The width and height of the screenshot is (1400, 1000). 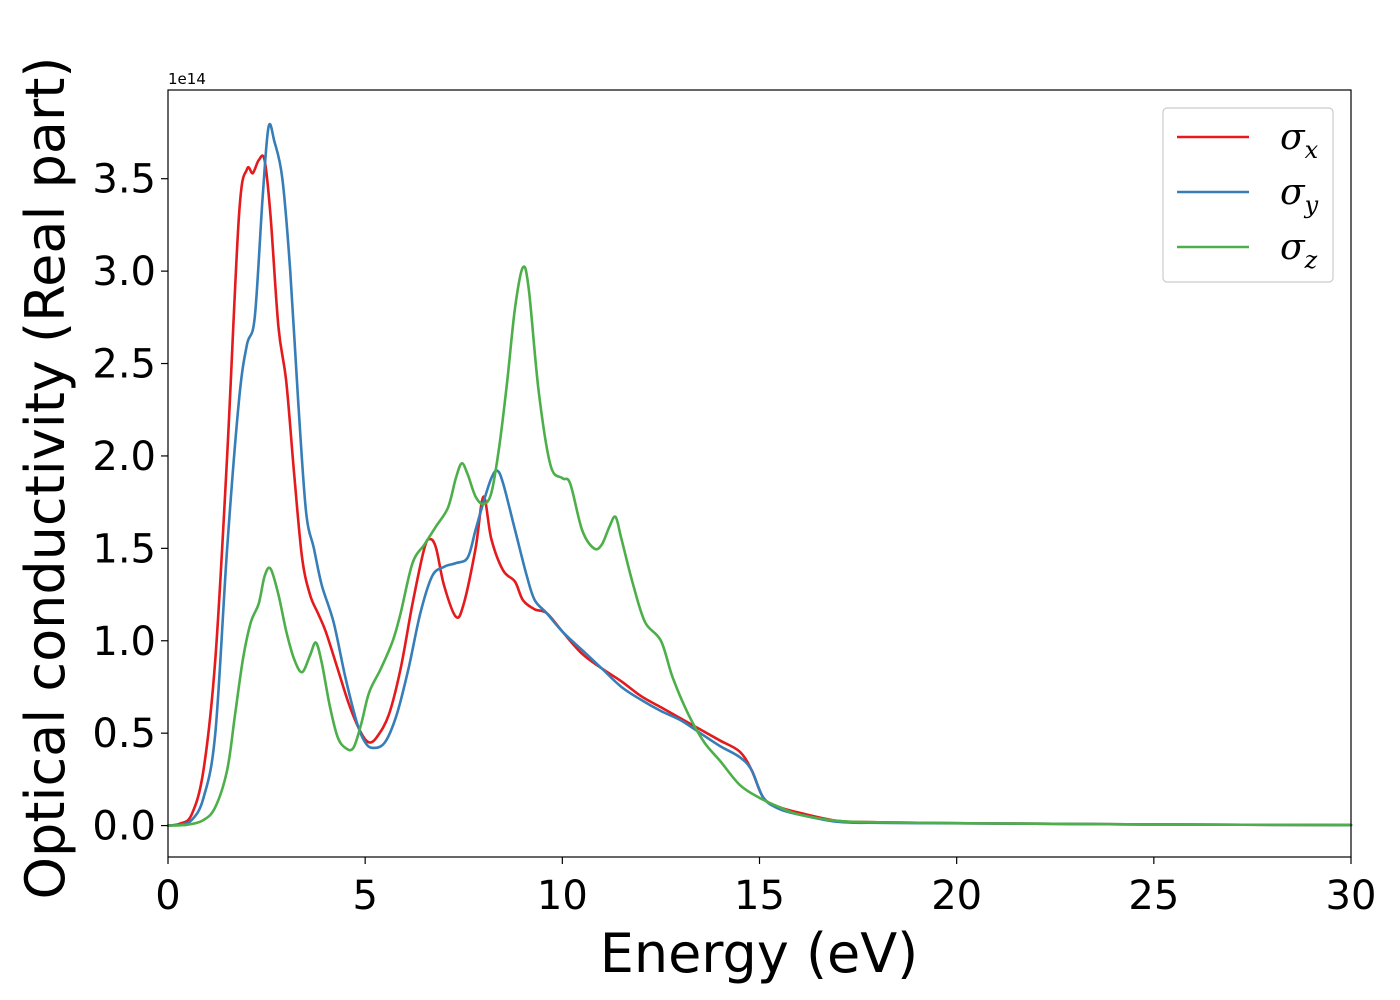 I want to click on y-axis: 0.0 0.5 1.0 1.5 2.0 2.5 3.0 3.5, so click(x=130, y=503).